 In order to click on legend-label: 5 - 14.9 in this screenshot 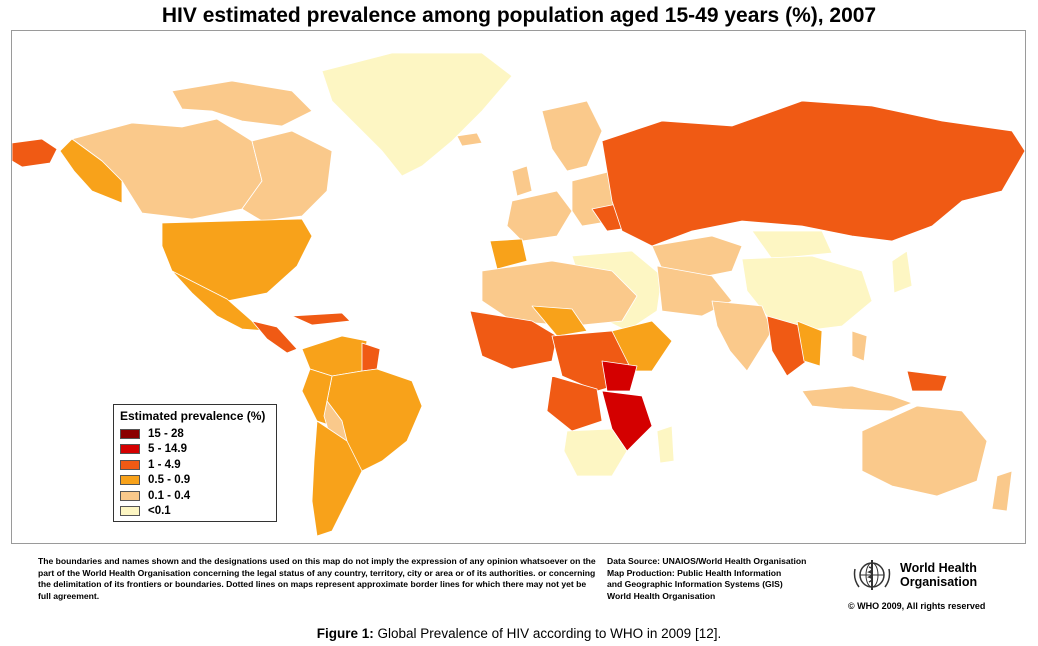, I will do `click(167, 449)`.